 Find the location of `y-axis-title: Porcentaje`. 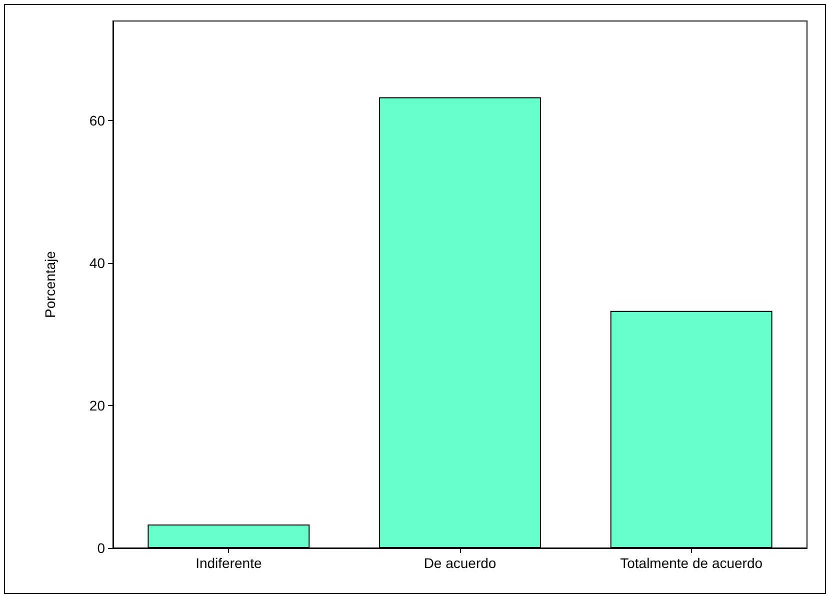

y-axis-title: Porcentaje is located at coordinates (50, 284).